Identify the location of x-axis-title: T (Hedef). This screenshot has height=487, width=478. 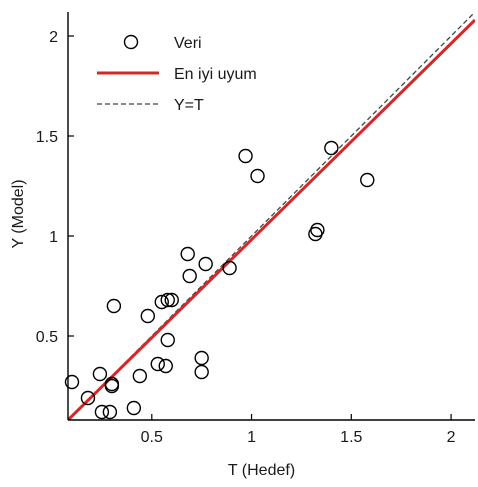
(261, 470).